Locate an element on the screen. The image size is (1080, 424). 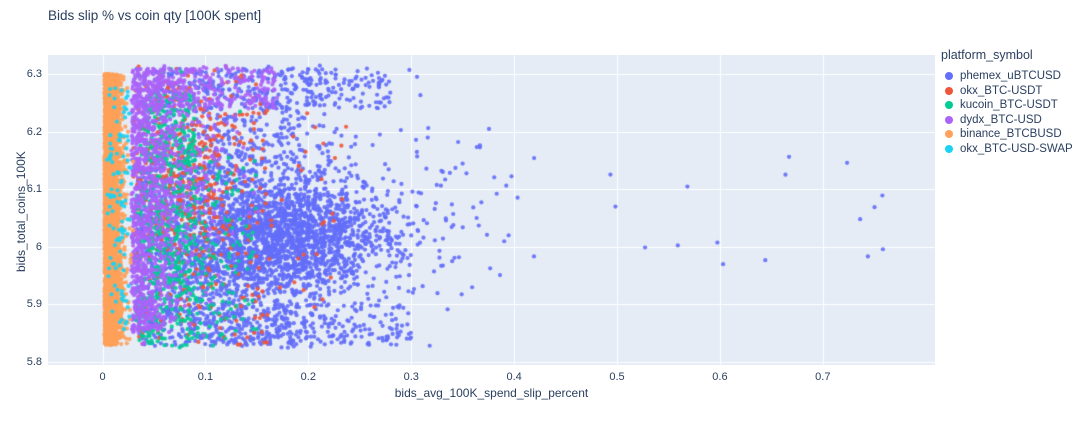
y-tick-label: 6.3 is located at coordinates (34, 74).